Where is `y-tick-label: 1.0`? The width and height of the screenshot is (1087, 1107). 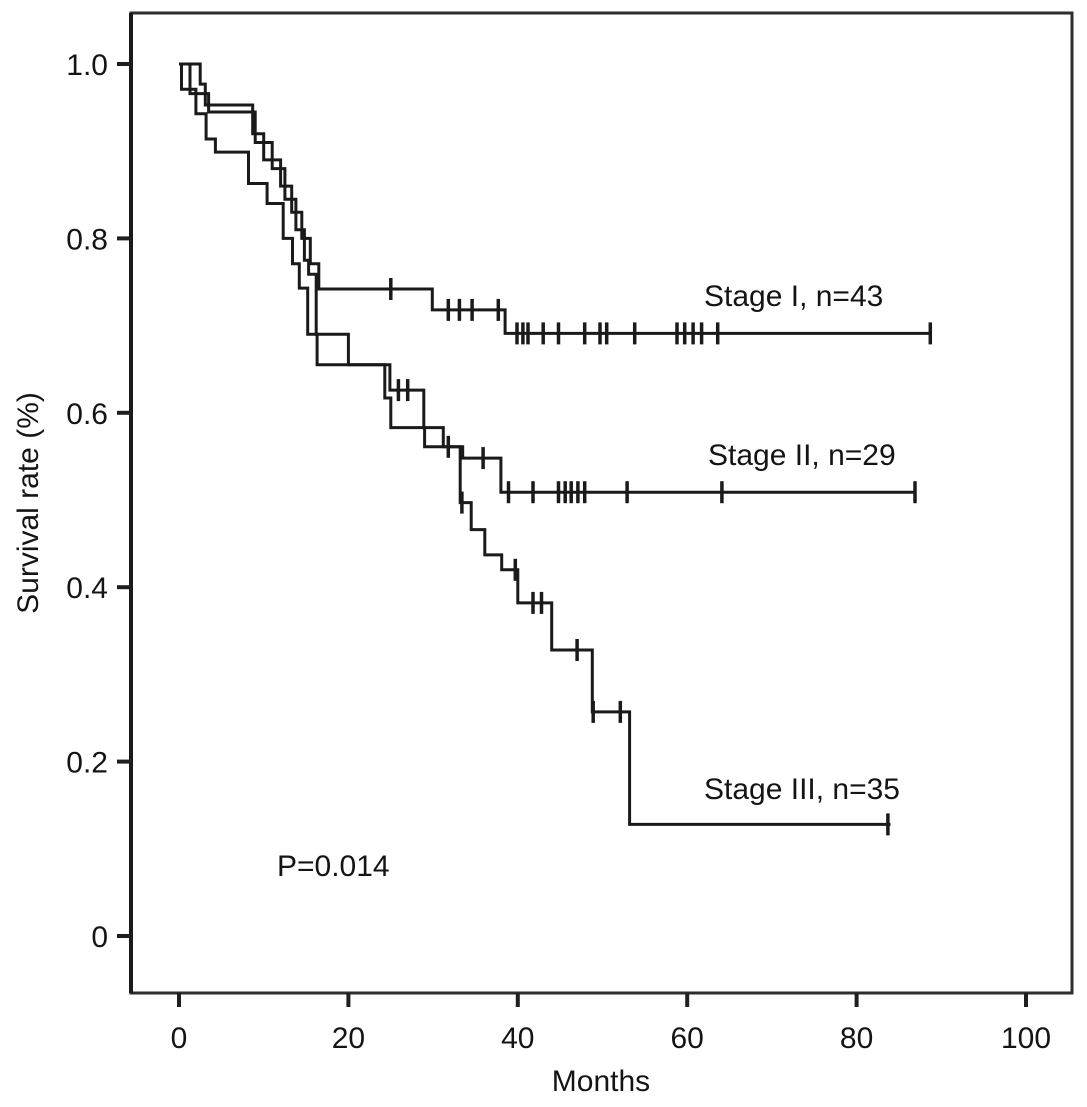 y-tick-label: 1.0 is located at coordinates (87, 65).